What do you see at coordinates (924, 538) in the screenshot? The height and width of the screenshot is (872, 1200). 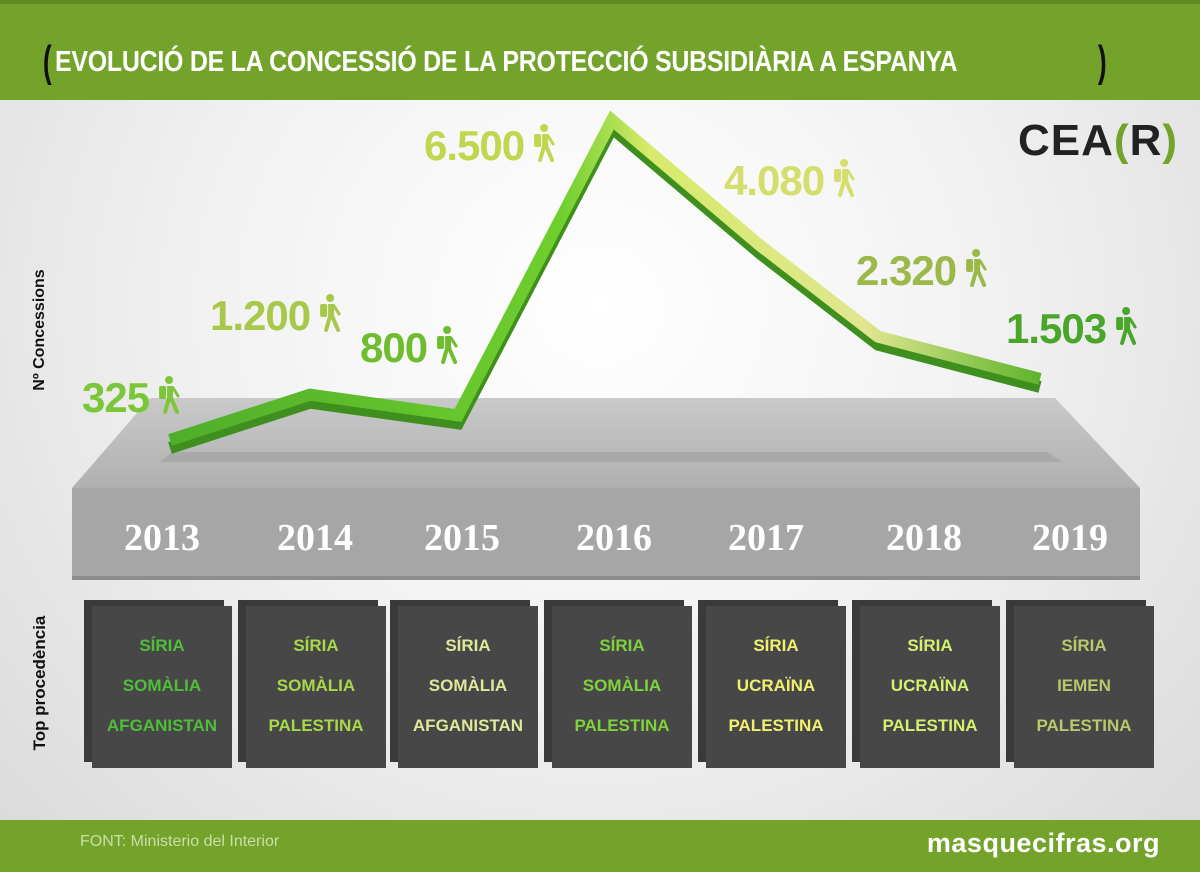 I see `year-tick-2018: 2018` at bounding box center [924, 538].